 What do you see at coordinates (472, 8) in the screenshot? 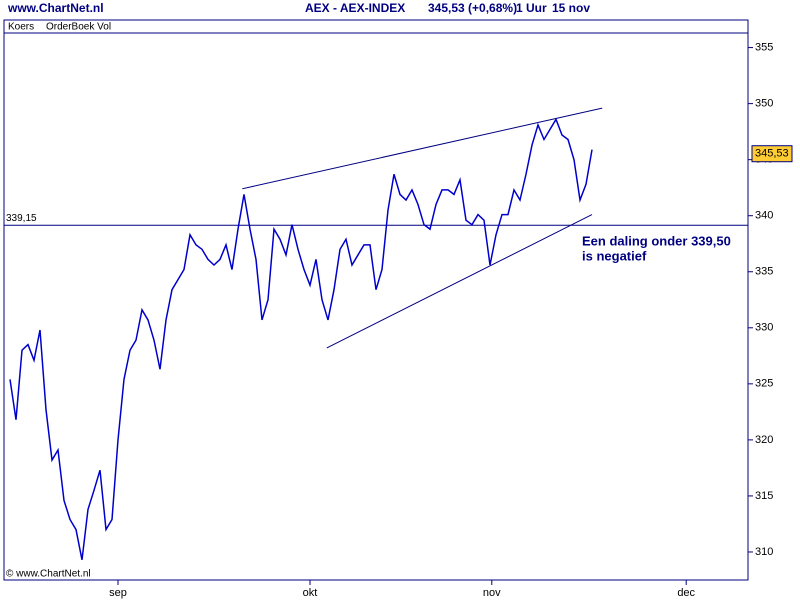
I see `quote: 345,53 (+0,68%)` at bounding box center [472, 8].